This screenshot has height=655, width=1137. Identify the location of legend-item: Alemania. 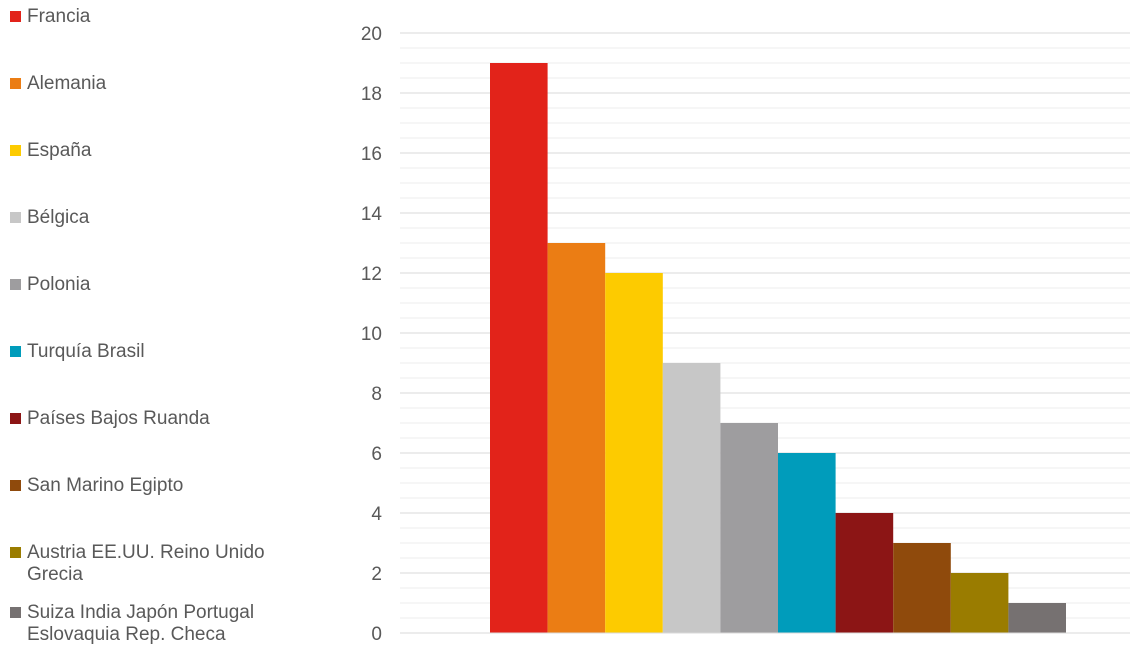
(165, 84).